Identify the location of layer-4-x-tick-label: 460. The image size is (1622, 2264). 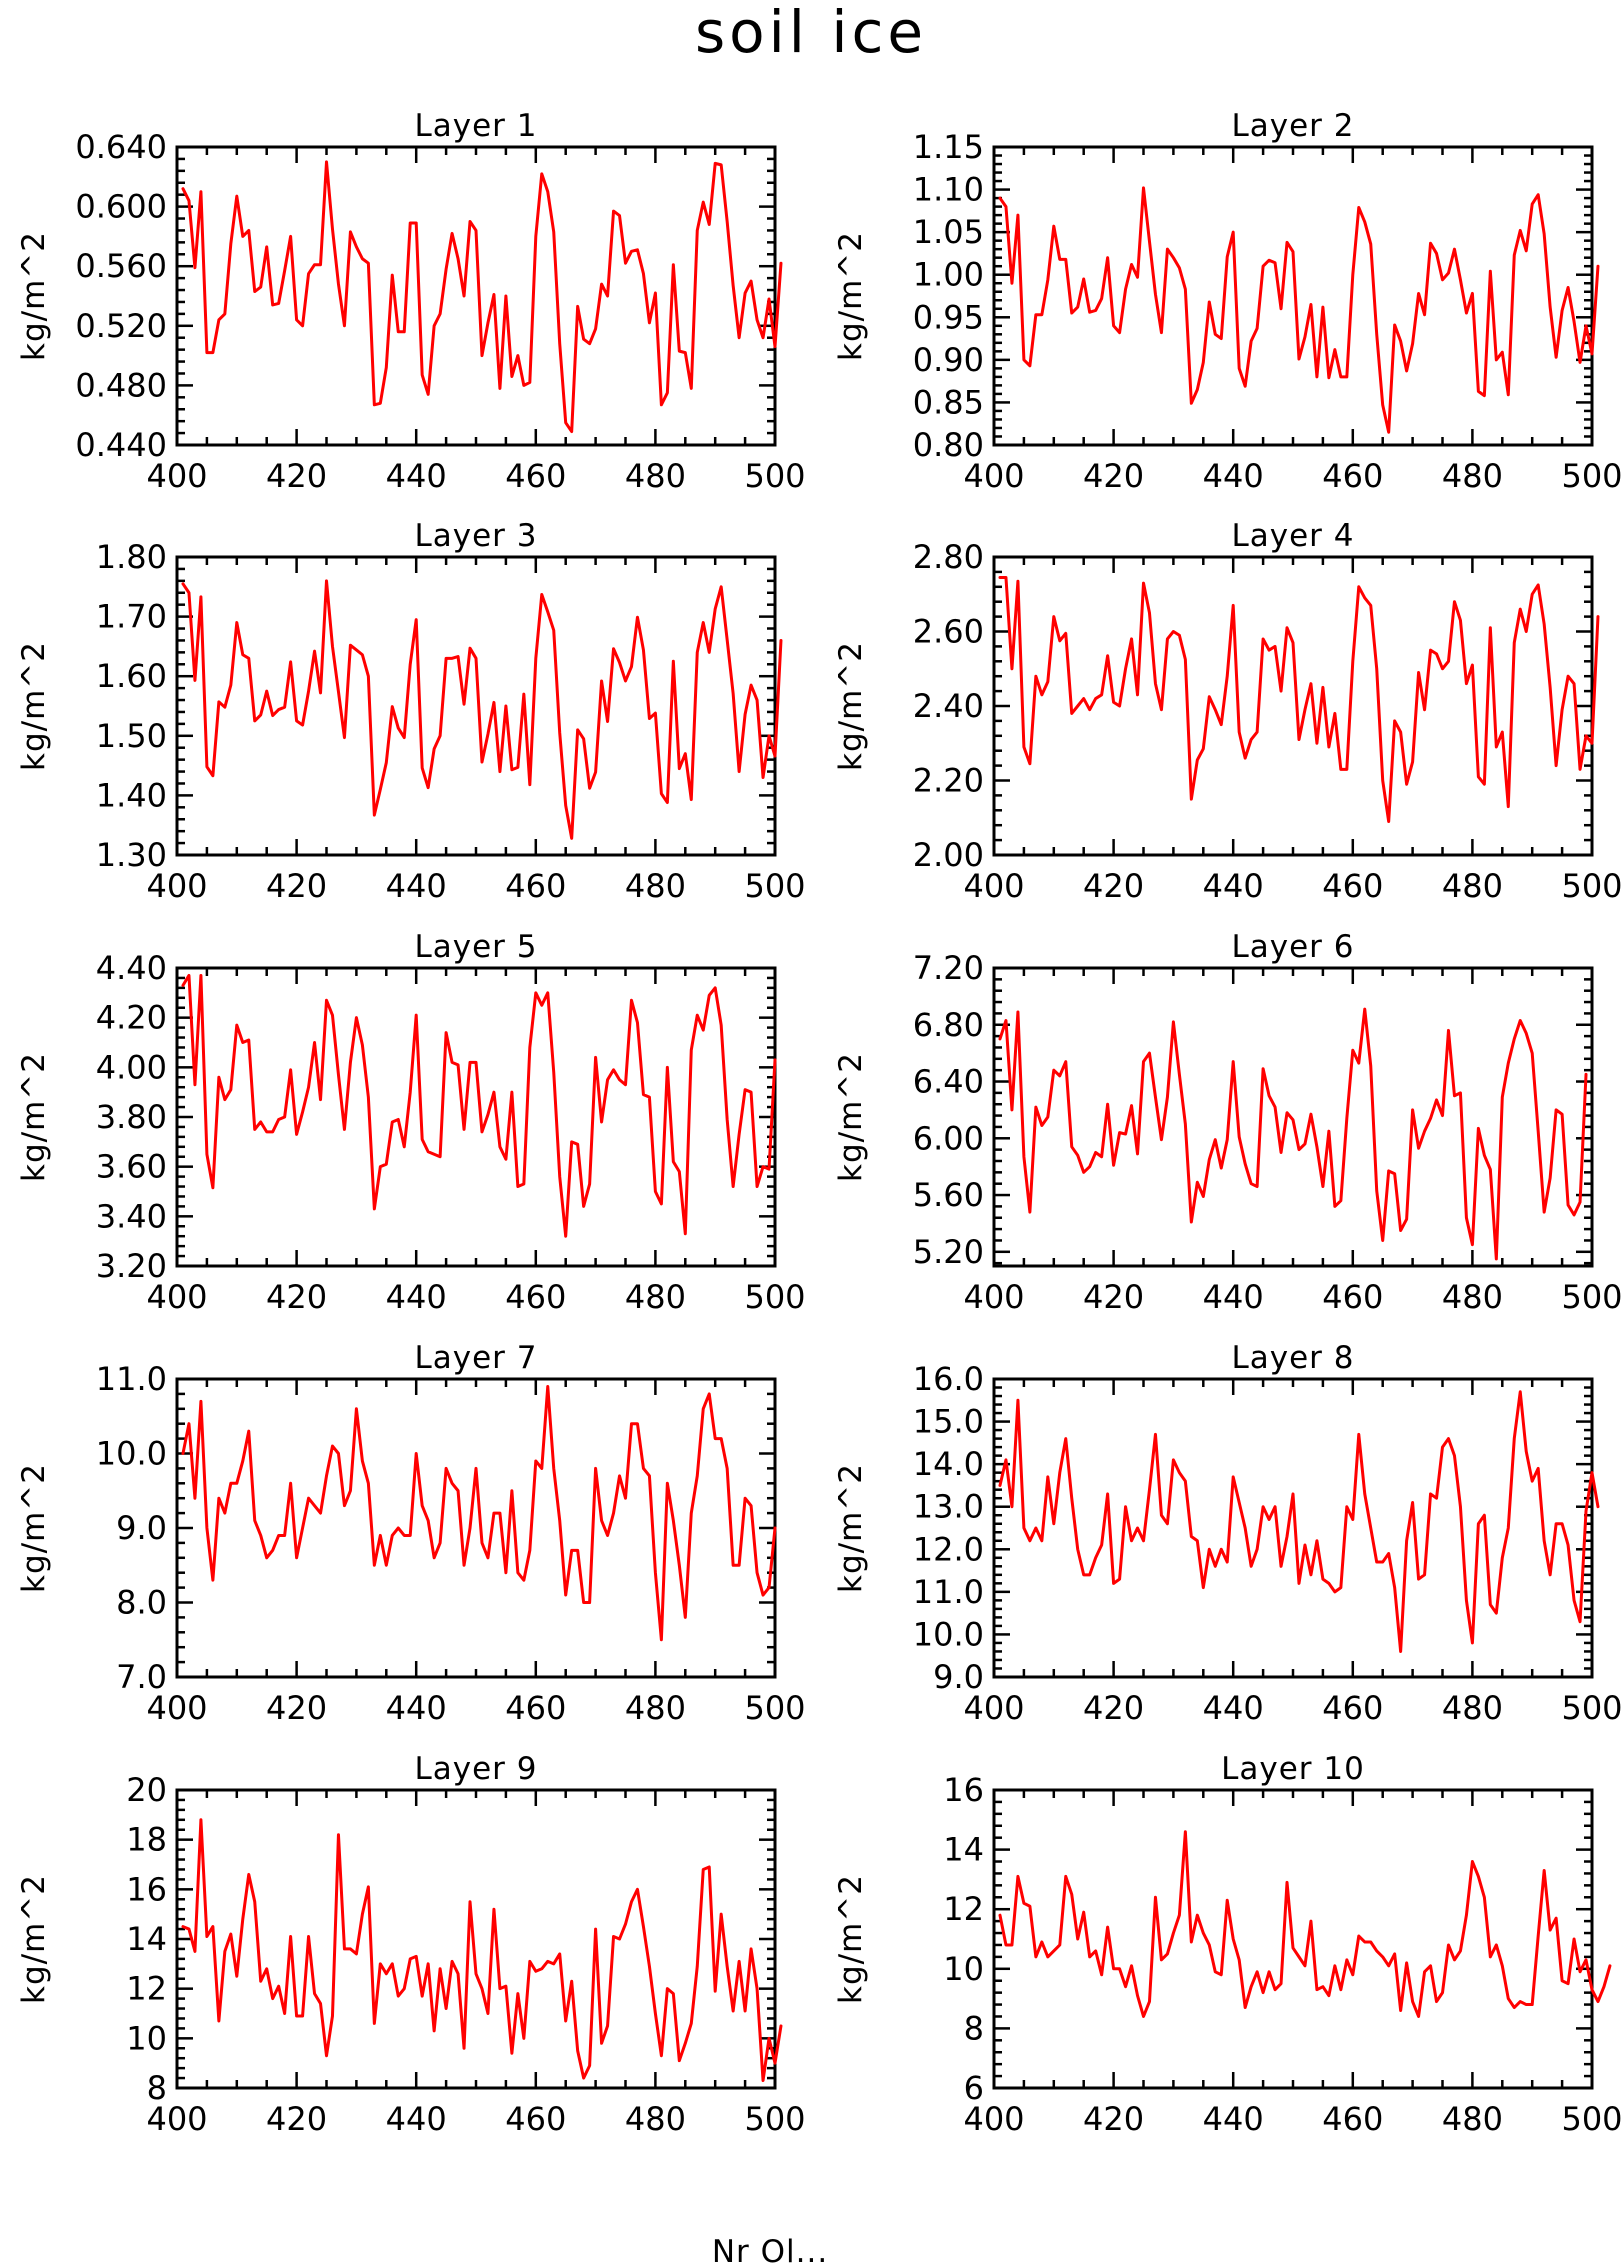
(1352, 886).